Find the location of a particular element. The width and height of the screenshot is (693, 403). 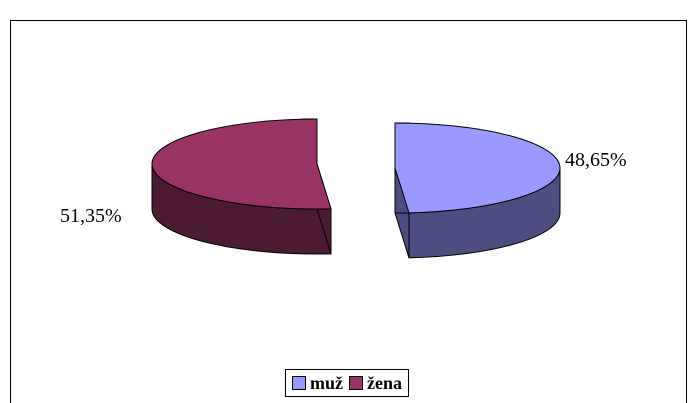

data-label-muz: 48,65% is located at coordinates (596, 160).